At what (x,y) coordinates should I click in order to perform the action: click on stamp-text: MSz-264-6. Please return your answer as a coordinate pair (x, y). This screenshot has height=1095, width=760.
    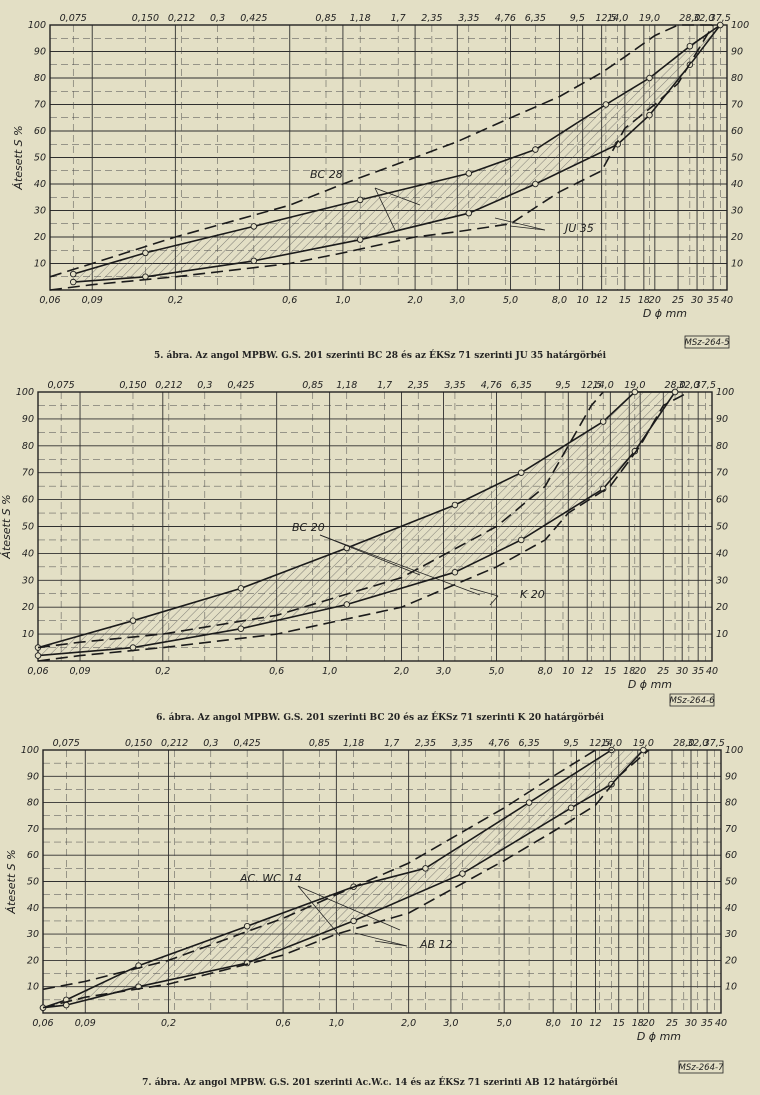
    Looking at the image, I should click on (693, 701).